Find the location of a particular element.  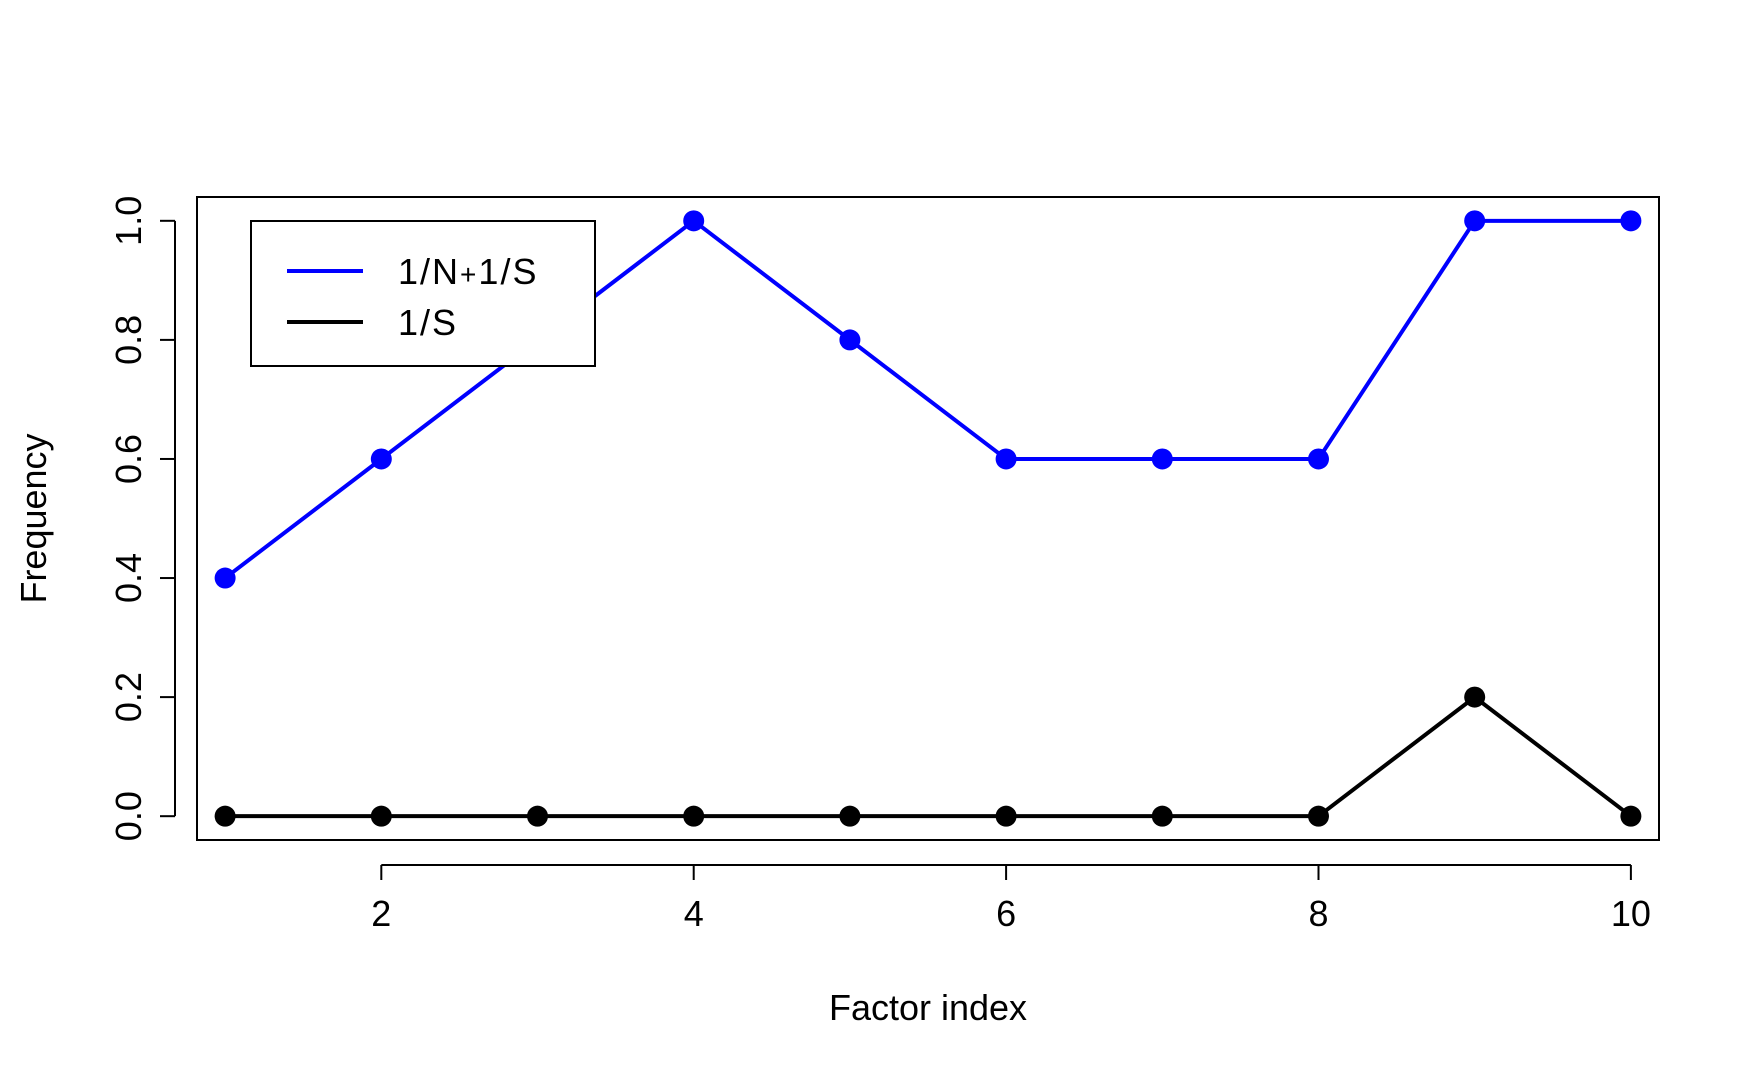

x-axis: 2 4 6 8 10 is located at coordinates (1011, 899).